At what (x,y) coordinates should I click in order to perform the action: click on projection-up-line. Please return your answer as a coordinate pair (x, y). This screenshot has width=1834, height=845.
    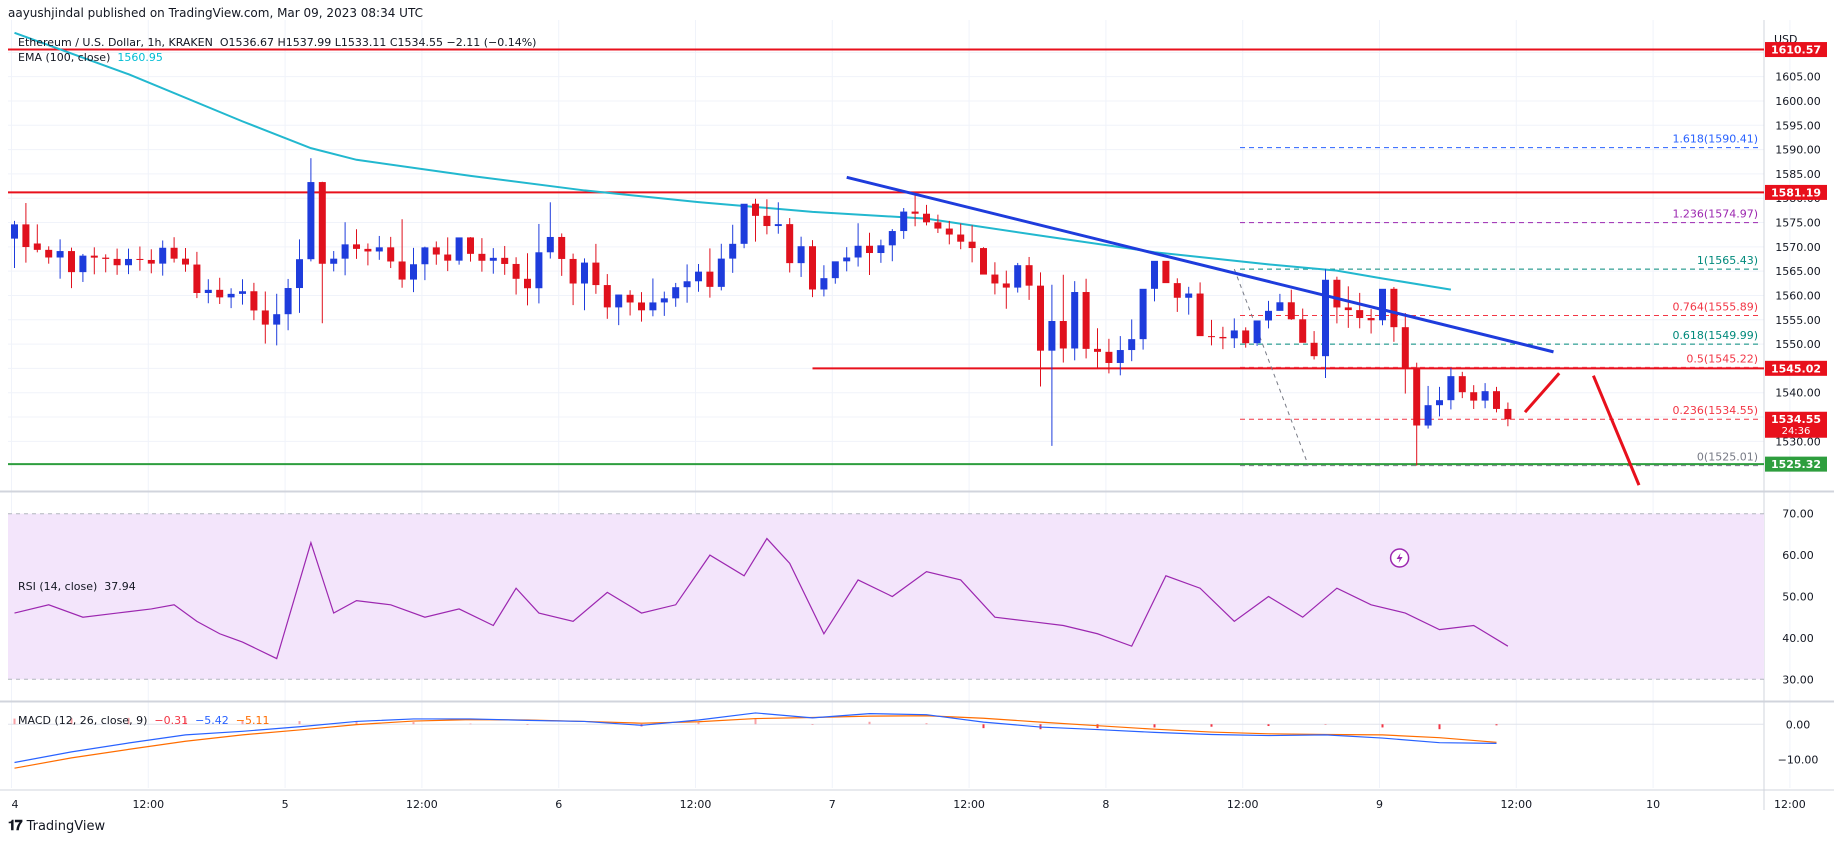
    Looking at the image, I should click on (1542, 393).